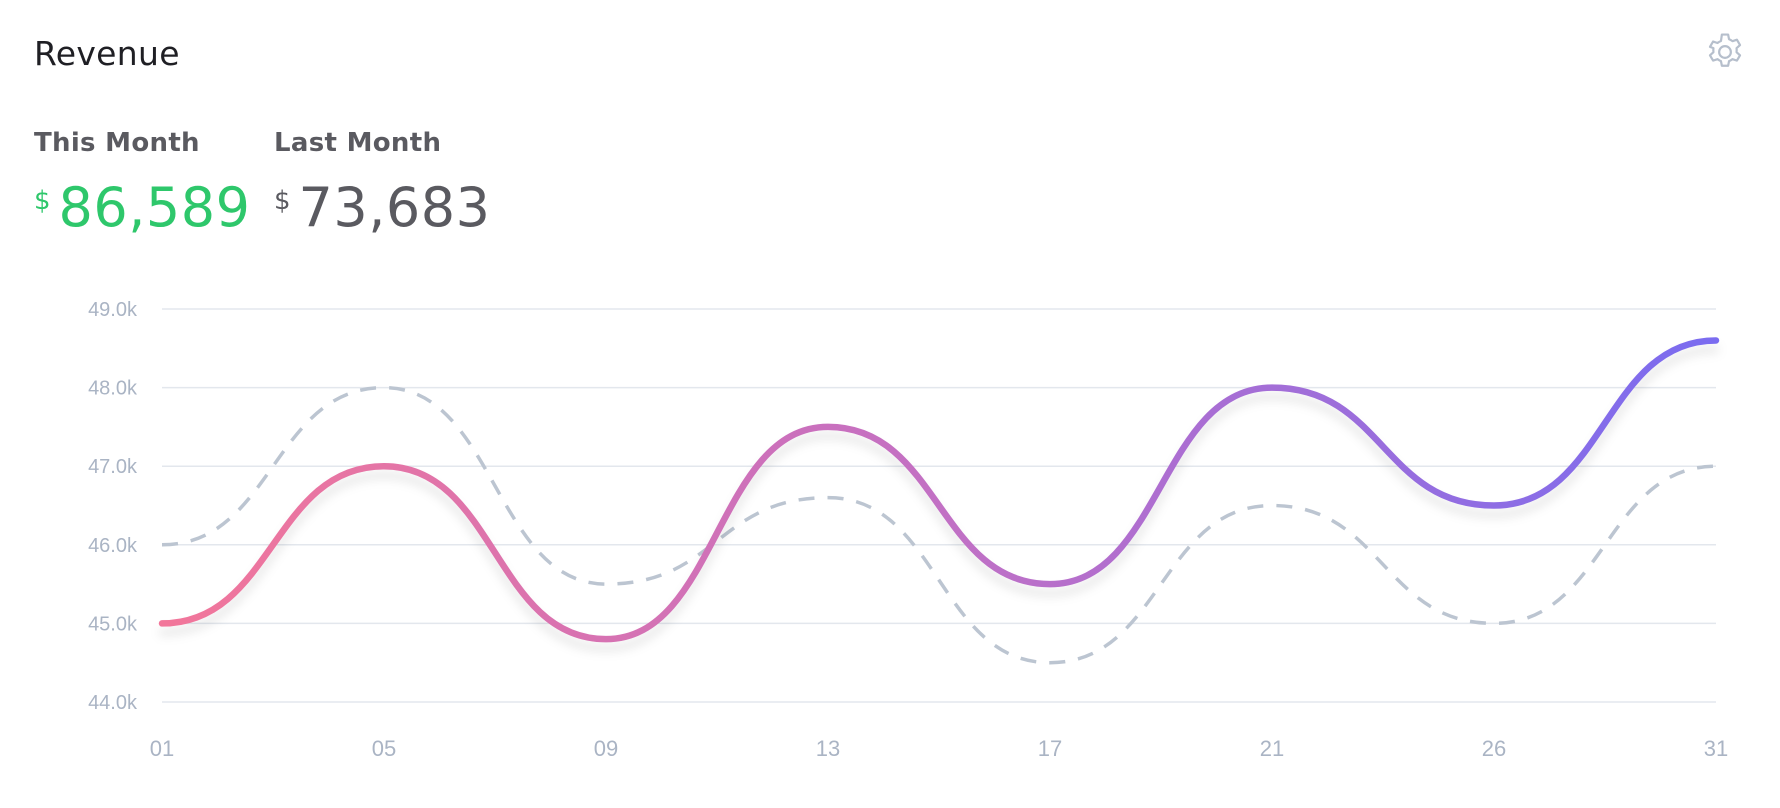  I want to click on y-tick-label: 48.0k, so click(113, 389).